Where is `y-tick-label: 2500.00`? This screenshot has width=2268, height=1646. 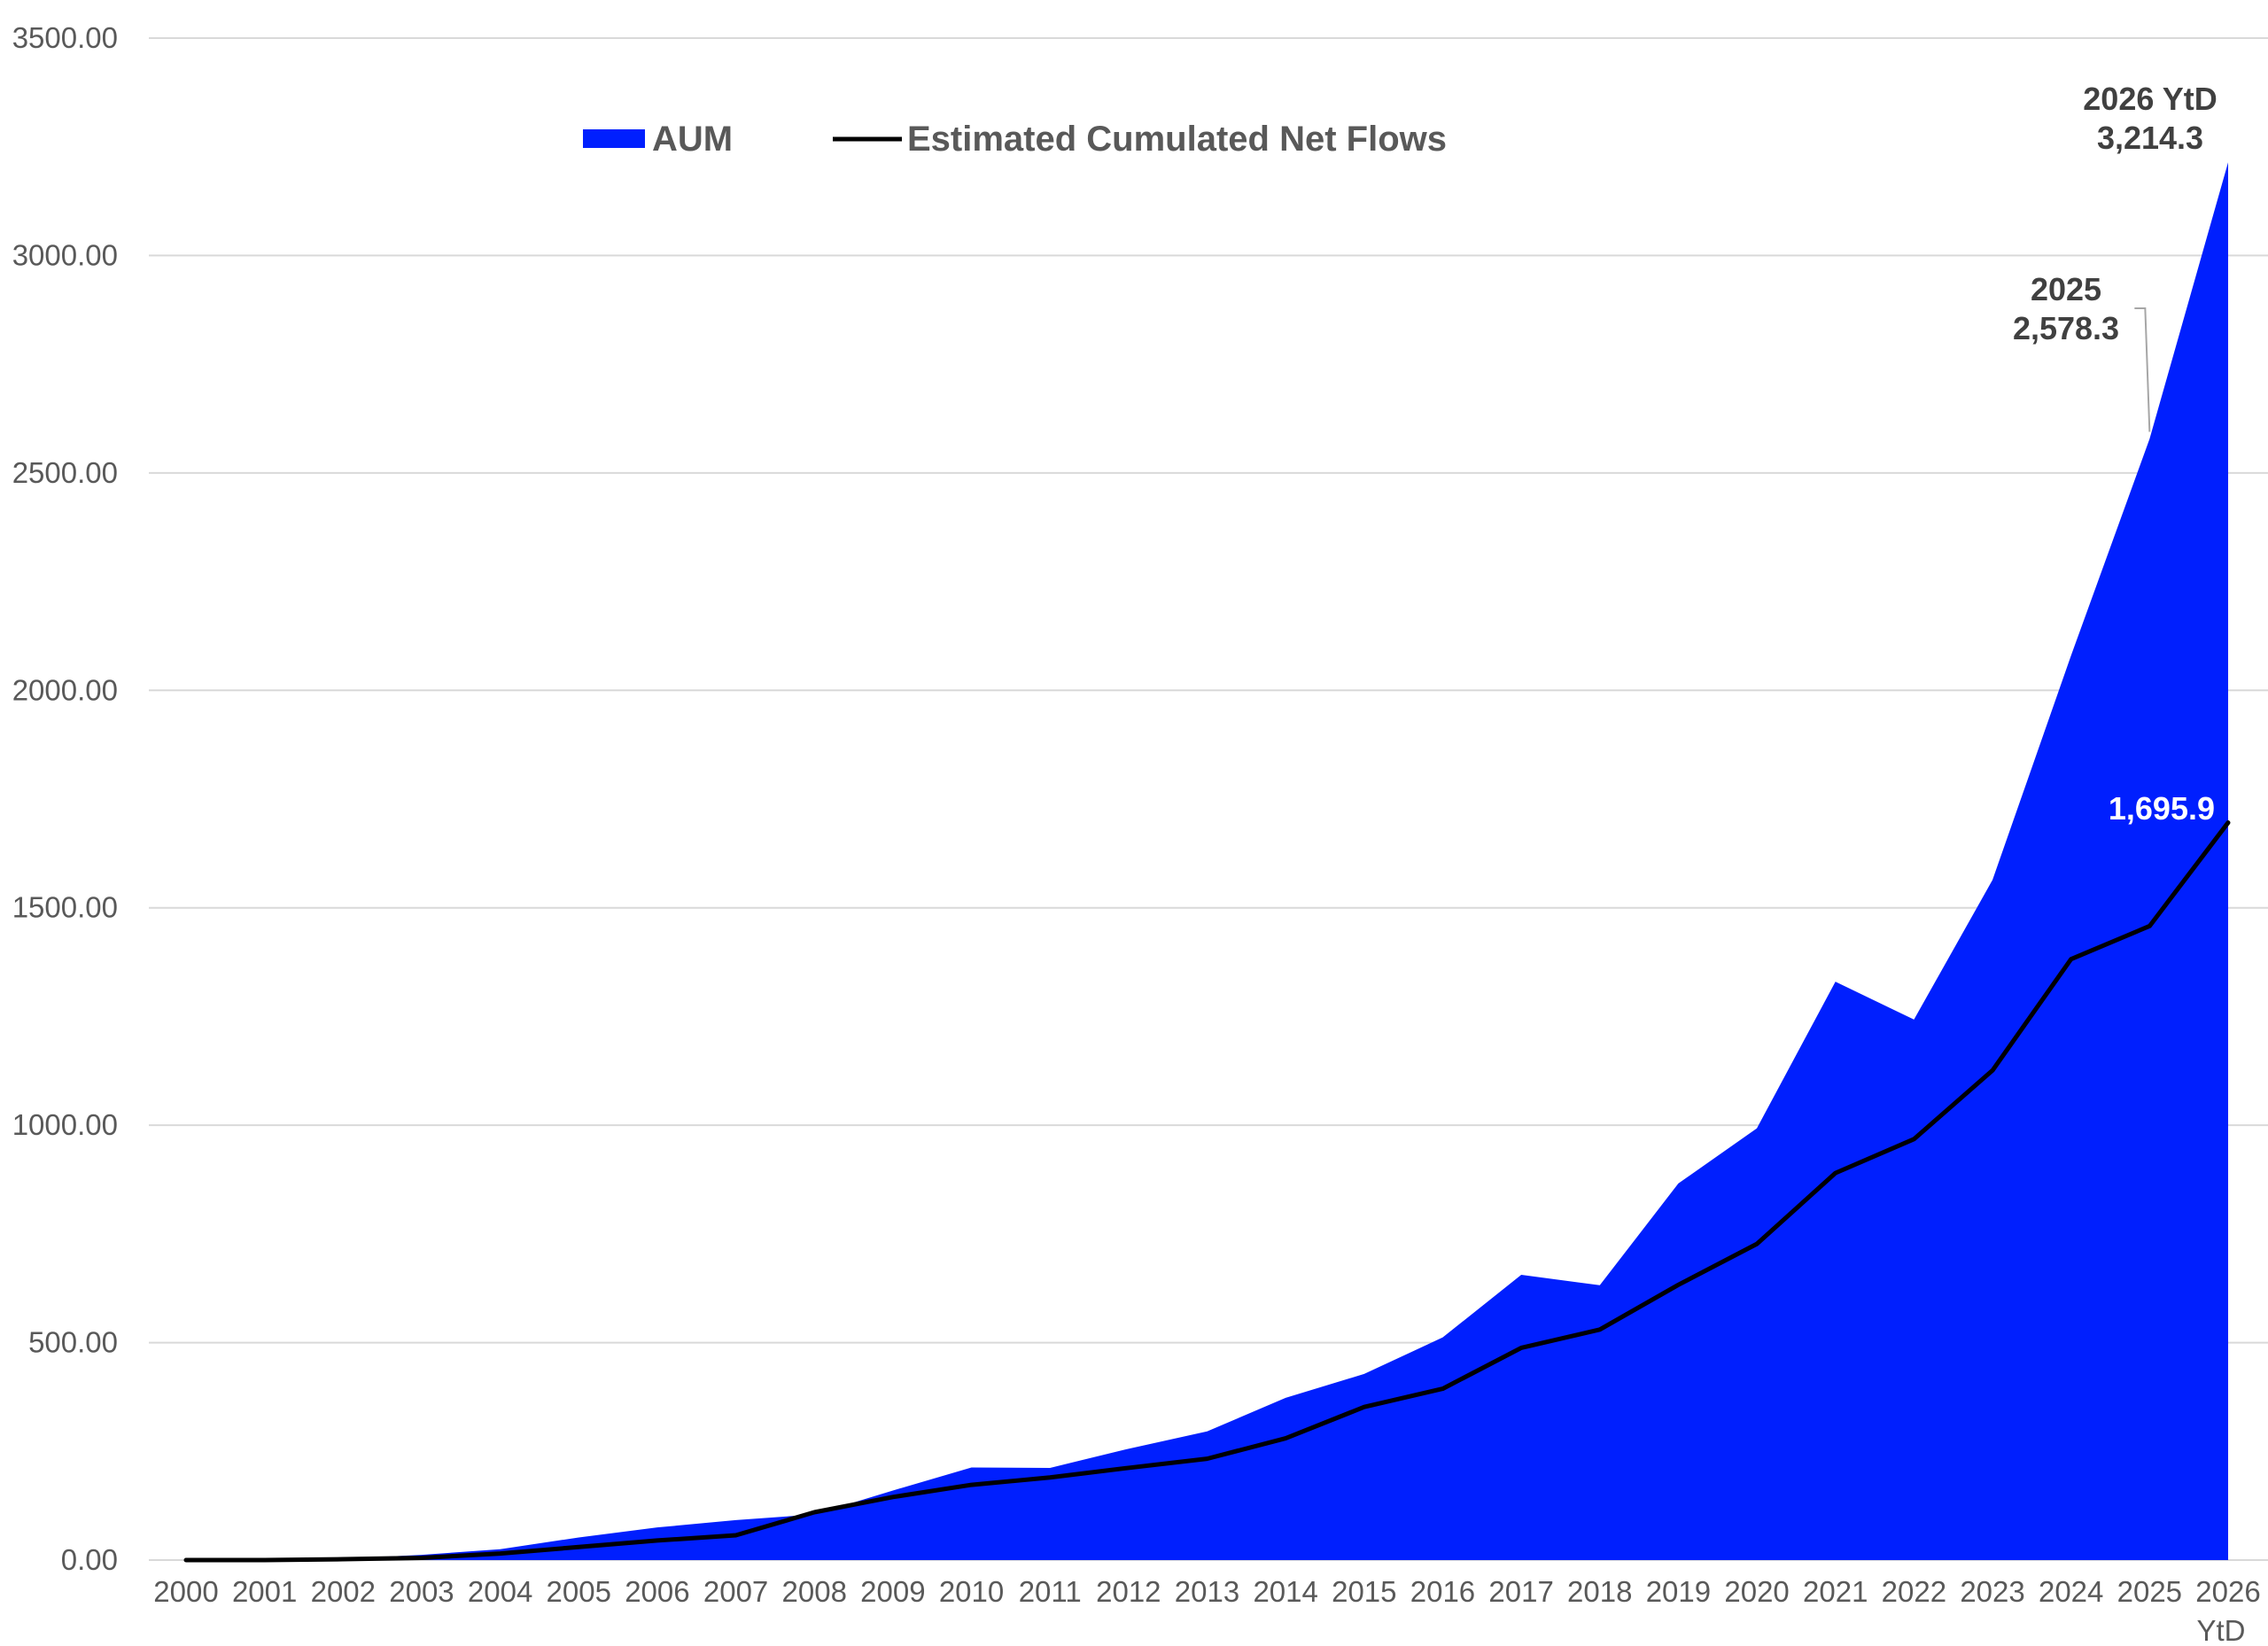
y-tick-label: 2500.00 is located at coordinates (65, 472).